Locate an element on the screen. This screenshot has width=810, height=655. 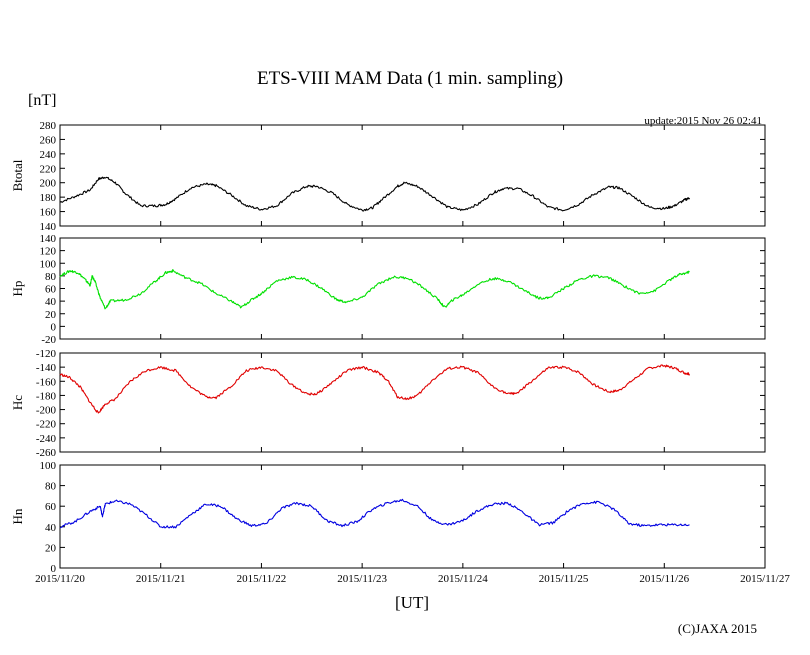
y-tick-label: 120 is located at coordinates (48, 252).